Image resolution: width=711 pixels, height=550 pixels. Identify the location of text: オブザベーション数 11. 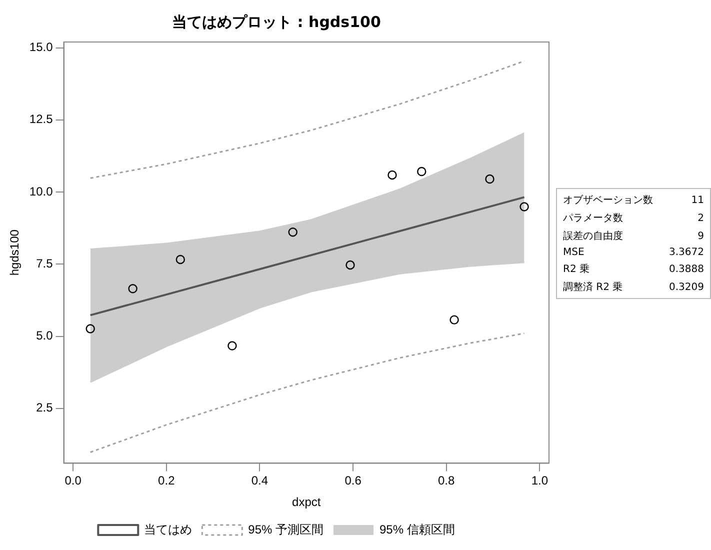
(633, 200).